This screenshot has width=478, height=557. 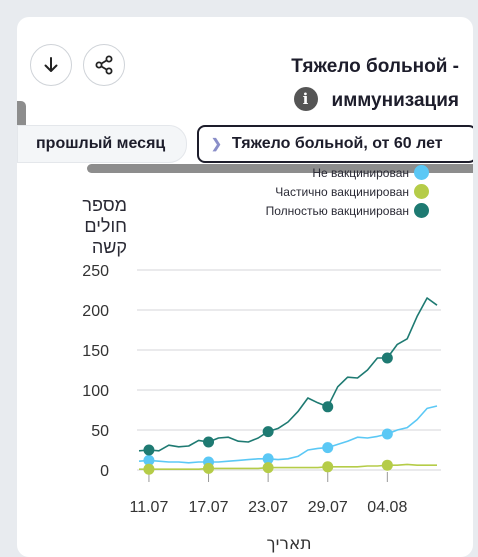 I want to click on download-button, so click(x=51, y=65).